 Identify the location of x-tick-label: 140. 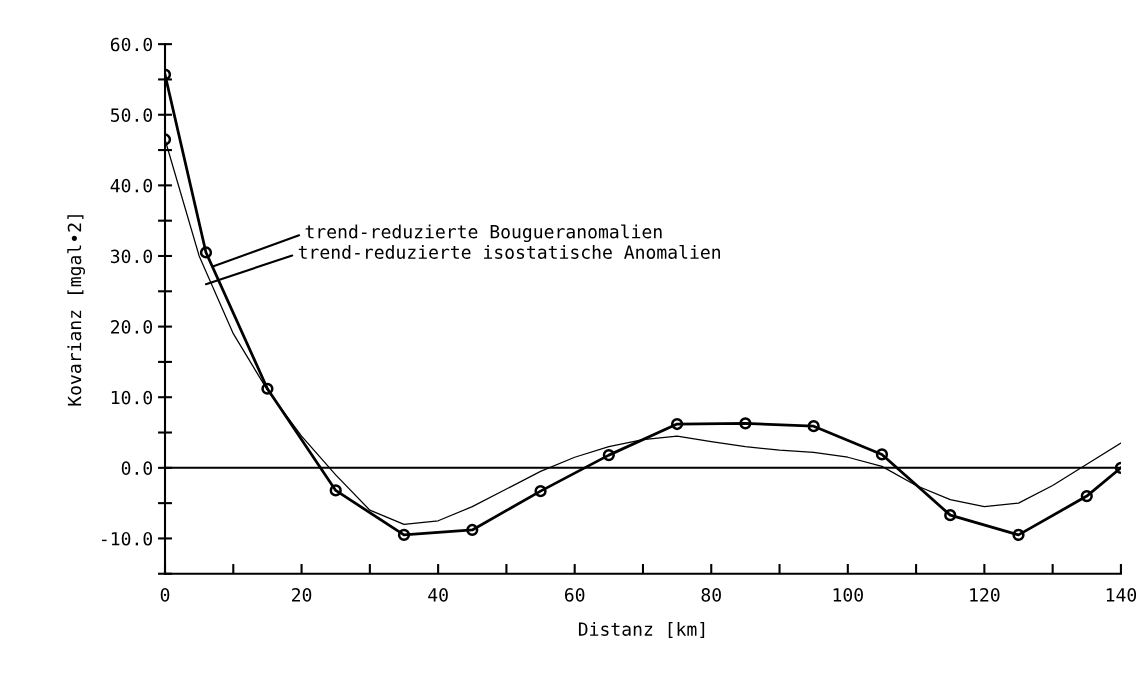
(1121, 595).